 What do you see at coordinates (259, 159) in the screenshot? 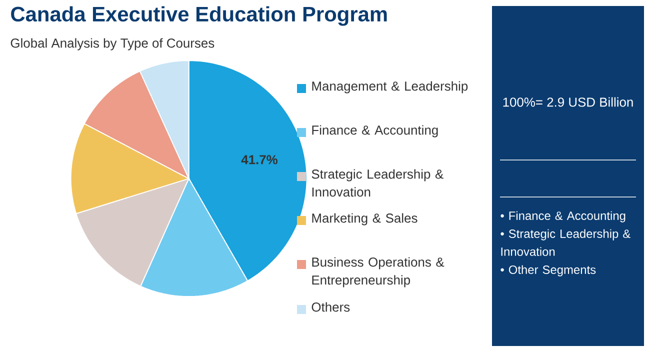
I see `data-label: 41.7%` at bounding box center [259, 159].